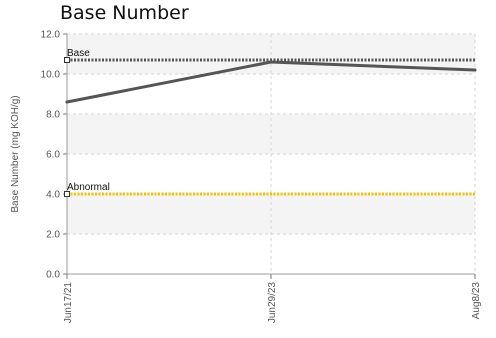 The image size is (496, 338). What do you see at coordinates (15, 153) in the screenshot?
I see `y-axis-label: Base Number (mg KOH/g)` at bounding box center [15, 153].